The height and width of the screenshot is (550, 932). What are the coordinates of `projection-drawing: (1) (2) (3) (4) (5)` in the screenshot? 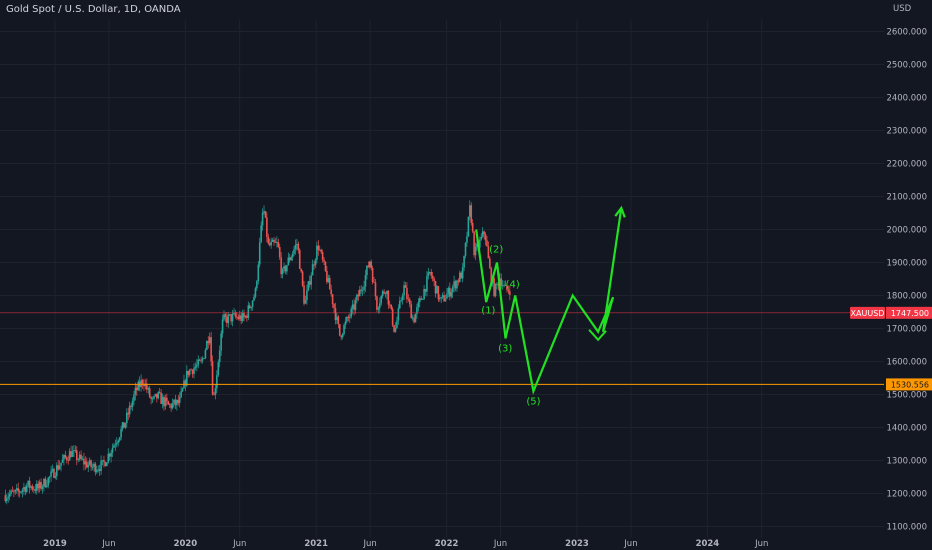 It's located at (550, 306).